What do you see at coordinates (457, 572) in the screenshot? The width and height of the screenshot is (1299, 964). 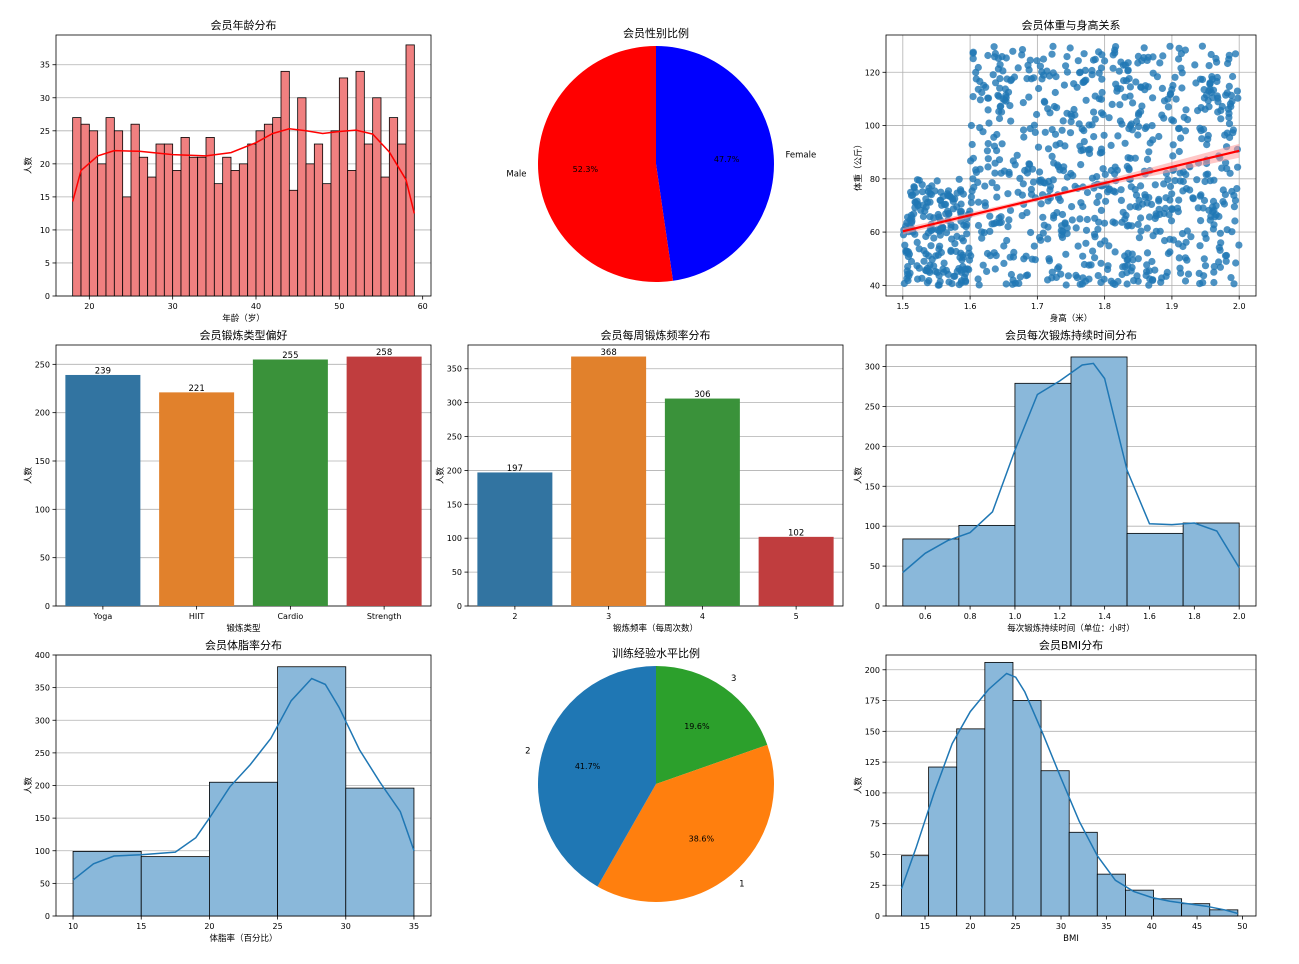 I see `frequency-ytick-label: 50` at bounding box center [457, 572].